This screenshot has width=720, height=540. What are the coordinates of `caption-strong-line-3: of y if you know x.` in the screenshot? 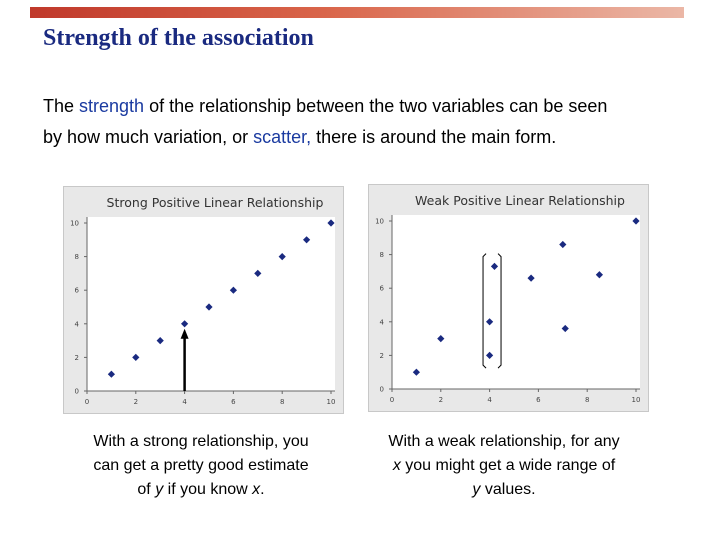 It's located at (201, 490).